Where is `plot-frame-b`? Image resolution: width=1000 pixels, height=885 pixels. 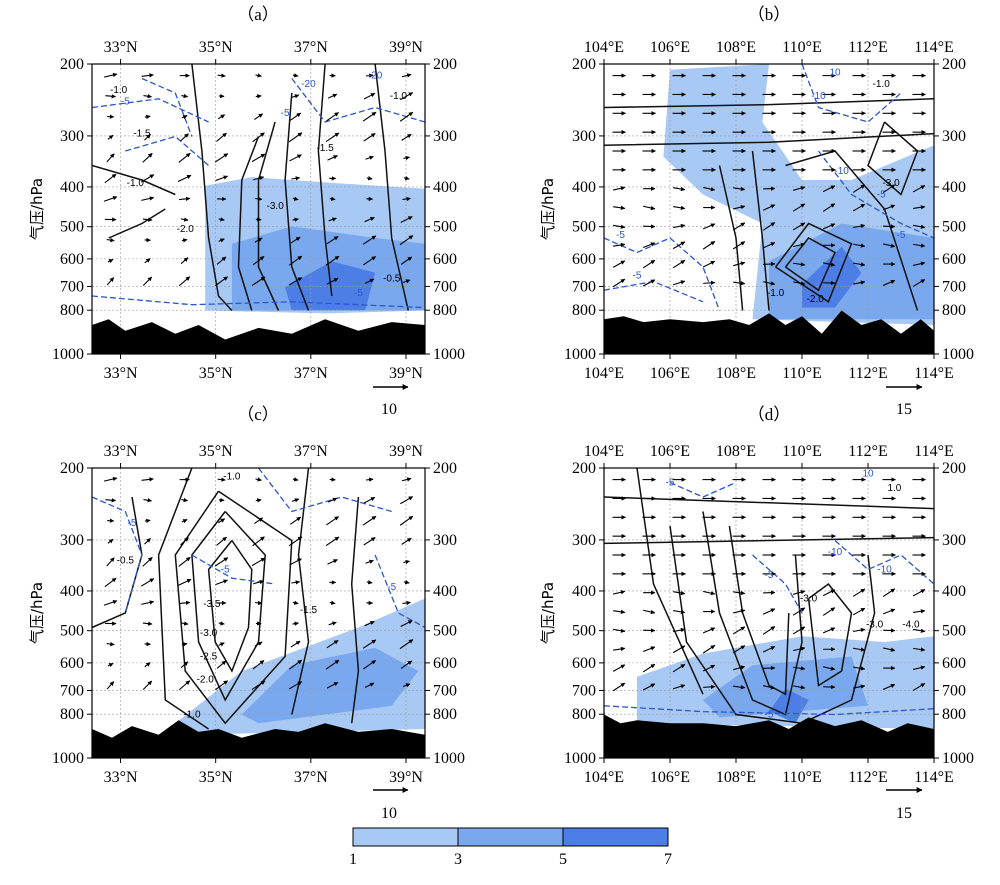 plot-frame-b is located at coordinates (769, 209).